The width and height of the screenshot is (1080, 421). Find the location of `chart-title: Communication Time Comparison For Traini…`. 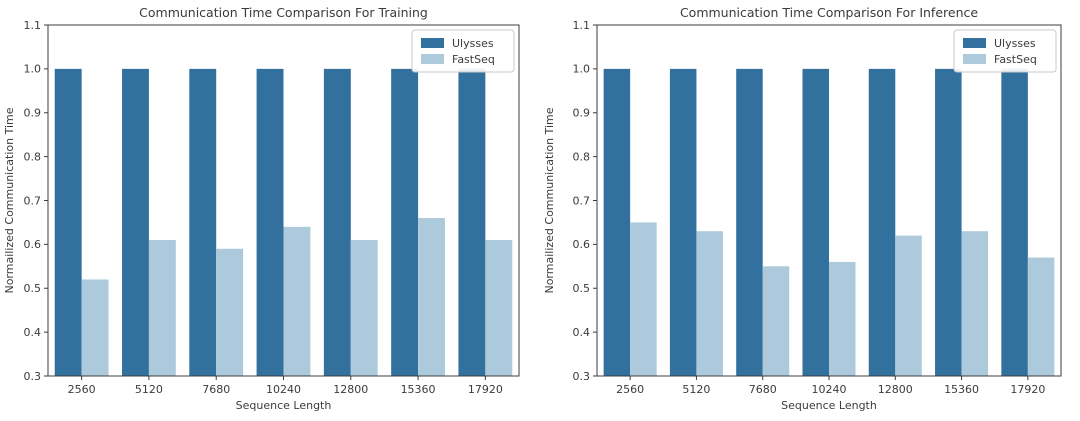

chart-title: Communication Time Comparison For Traini… is located at coordinates (283, 12).